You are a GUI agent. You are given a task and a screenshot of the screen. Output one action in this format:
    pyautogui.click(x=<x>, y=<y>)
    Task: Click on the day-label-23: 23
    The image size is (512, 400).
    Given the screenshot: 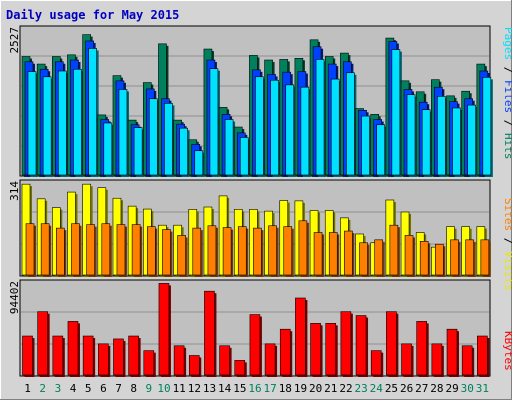 What is the action you would take?
    pyautogui.click(x=361, y=388)
    